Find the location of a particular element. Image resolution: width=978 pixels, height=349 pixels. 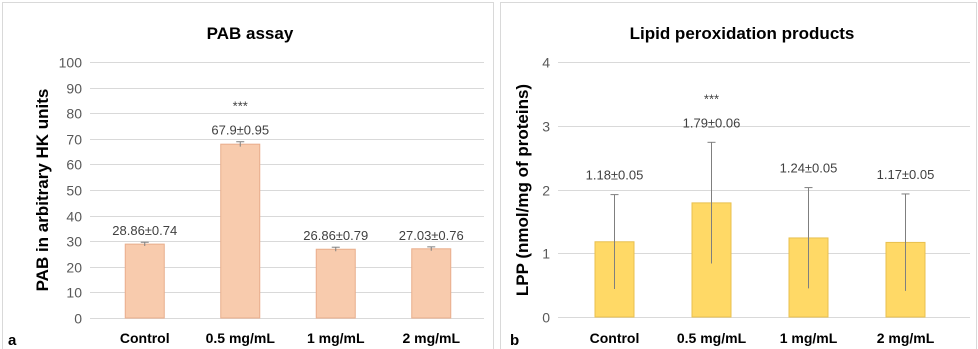

panel-a-data-label-1-mg-ml: 26.86±0.79 is located at coordinates (335, 235).